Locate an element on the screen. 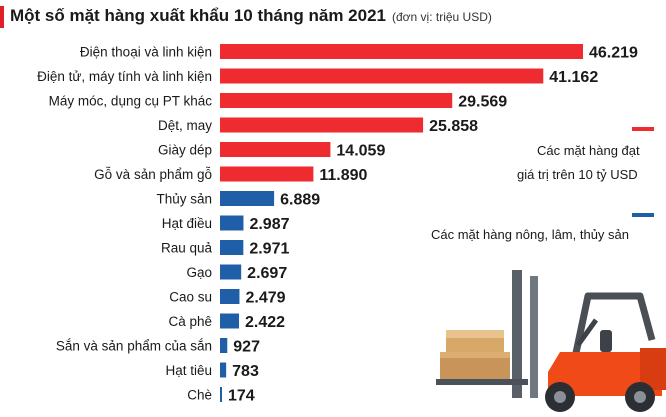 Image resolution: width=666 pixels, height=417 pixels. value-label: 783 is located at coordinates (245, 371).